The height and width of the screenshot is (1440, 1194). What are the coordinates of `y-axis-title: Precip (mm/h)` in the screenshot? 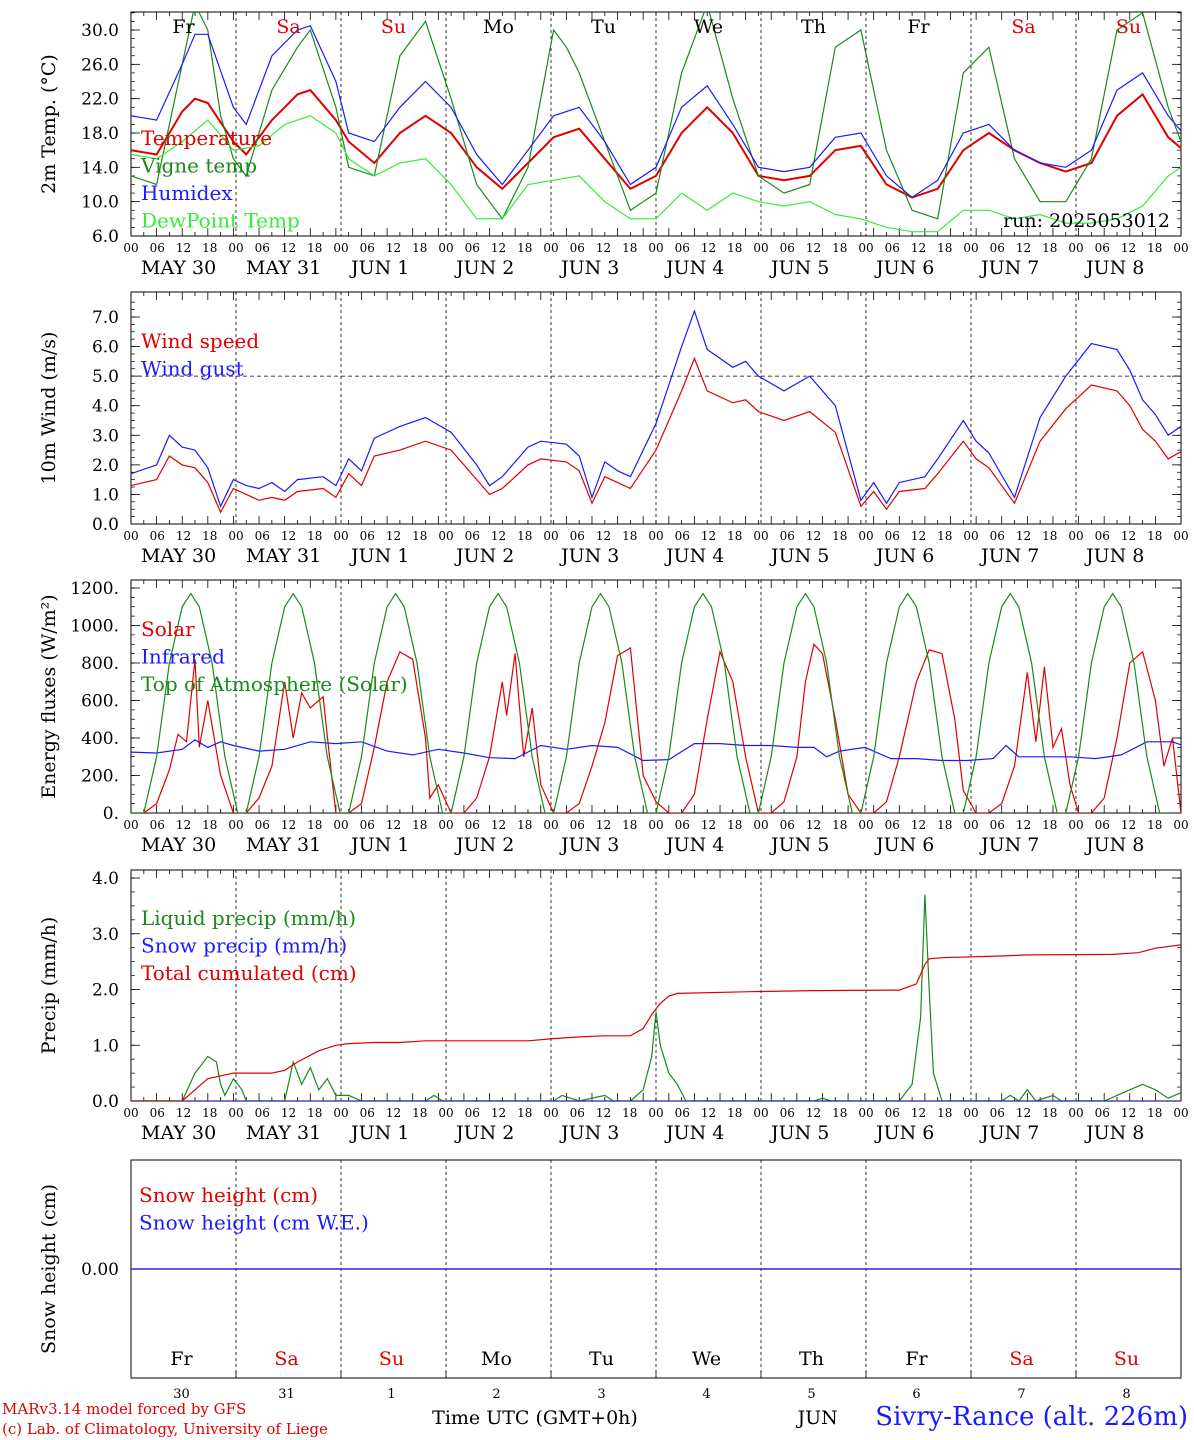 It's located at (49, 986).